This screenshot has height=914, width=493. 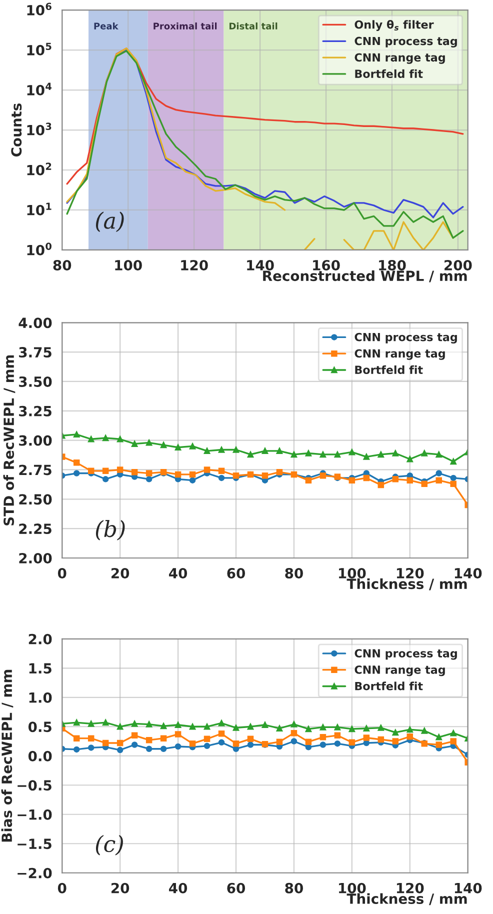 I want to click on x-tick-label: 120, so click(x=410, y=573).